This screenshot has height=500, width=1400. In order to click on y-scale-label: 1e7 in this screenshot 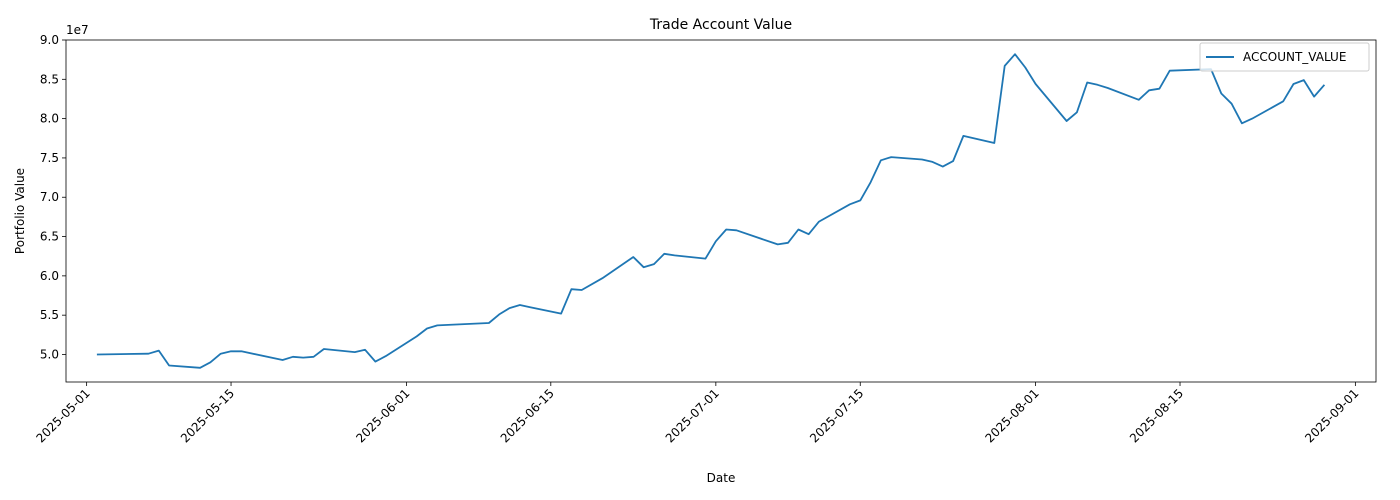, I will do `click(77, 30)`.